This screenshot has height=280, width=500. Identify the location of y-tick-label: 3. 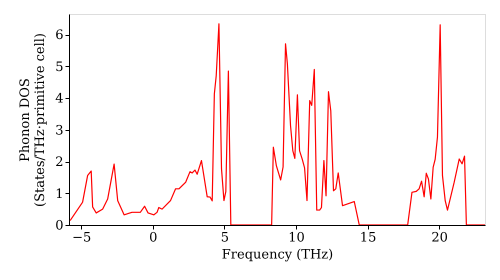
(59, 130).